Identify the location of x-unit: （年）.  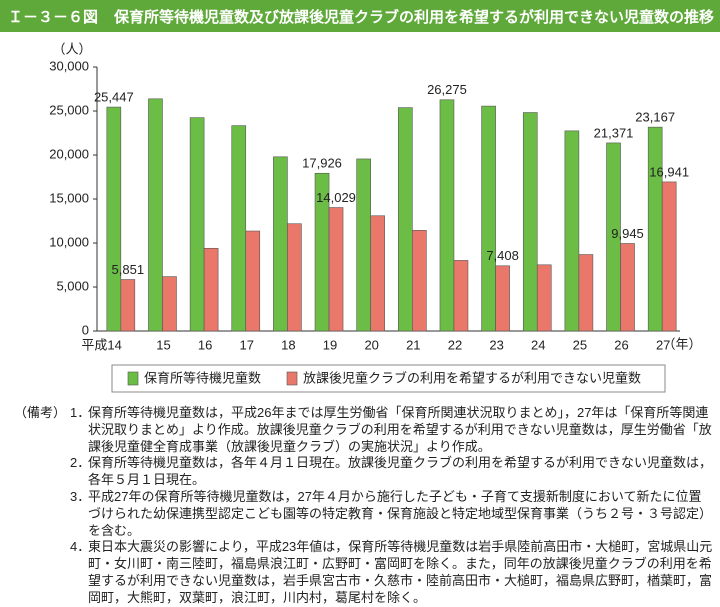
(681, 343).